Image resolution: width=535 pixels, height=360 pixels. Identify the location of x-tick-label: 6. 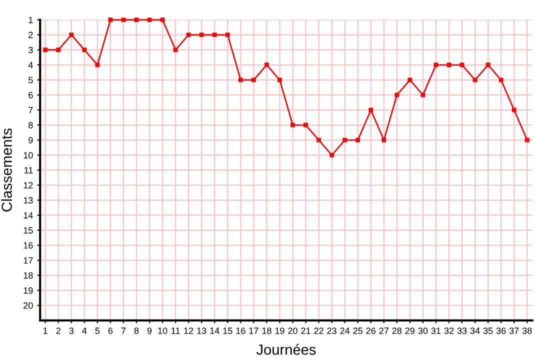
(110, 331).